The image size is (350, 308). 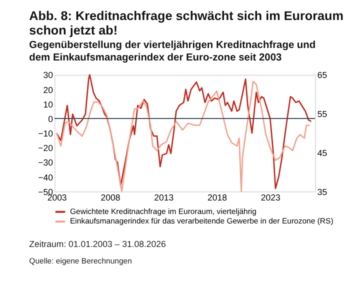 What do you see at coordinates (80, 261) in the screenshot?
I see `source-note: Quelle: eigene Berechnungen` at bounding box center [80, 261].